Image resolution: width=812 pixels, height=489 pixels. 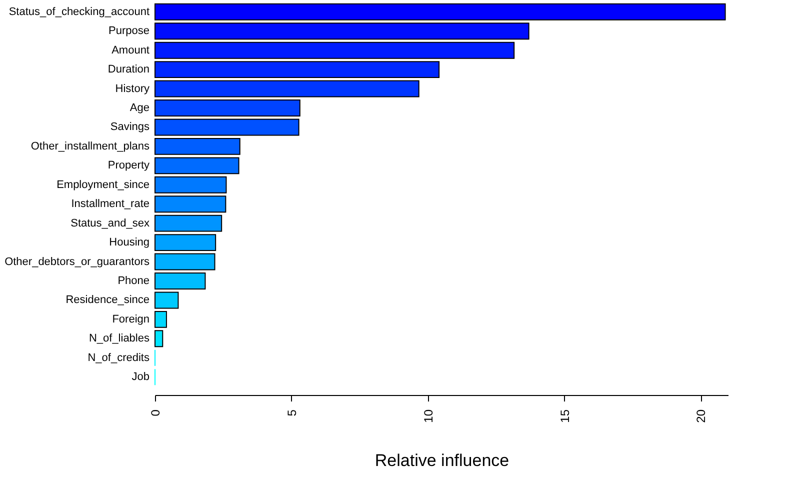 What do you see at coordinates (108, 300) in the screenshot?
I see `y-tick-label: Residence_since` at bounding box center [108, 300].